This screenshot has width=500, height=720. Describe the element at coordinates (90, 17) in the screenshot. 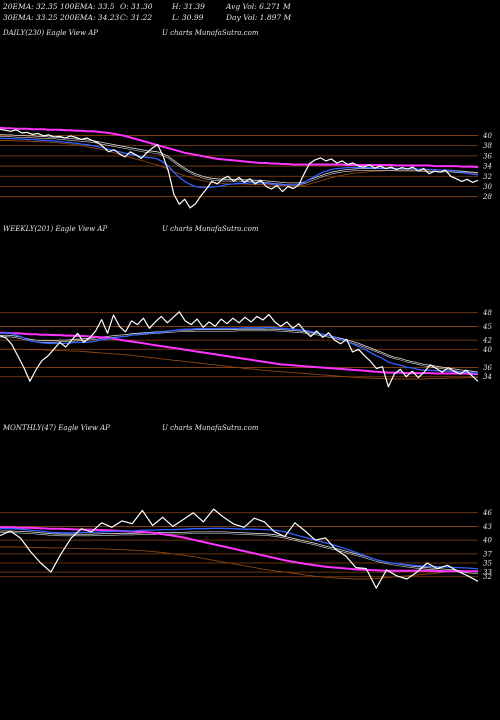

I see `header-200ema: 200EMA: 34.23` at that location.